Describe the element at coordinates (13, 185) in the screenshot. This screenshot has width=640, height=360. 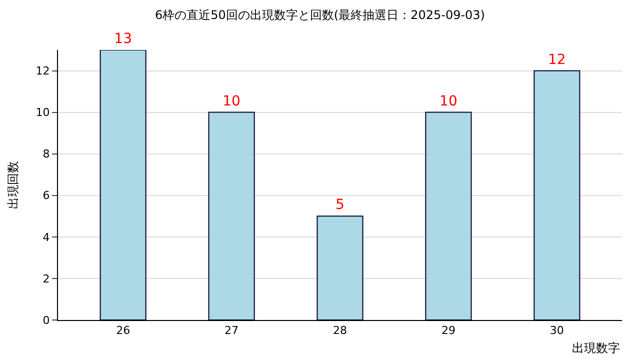
I see `y-axis-title: 出現回数` at that location.